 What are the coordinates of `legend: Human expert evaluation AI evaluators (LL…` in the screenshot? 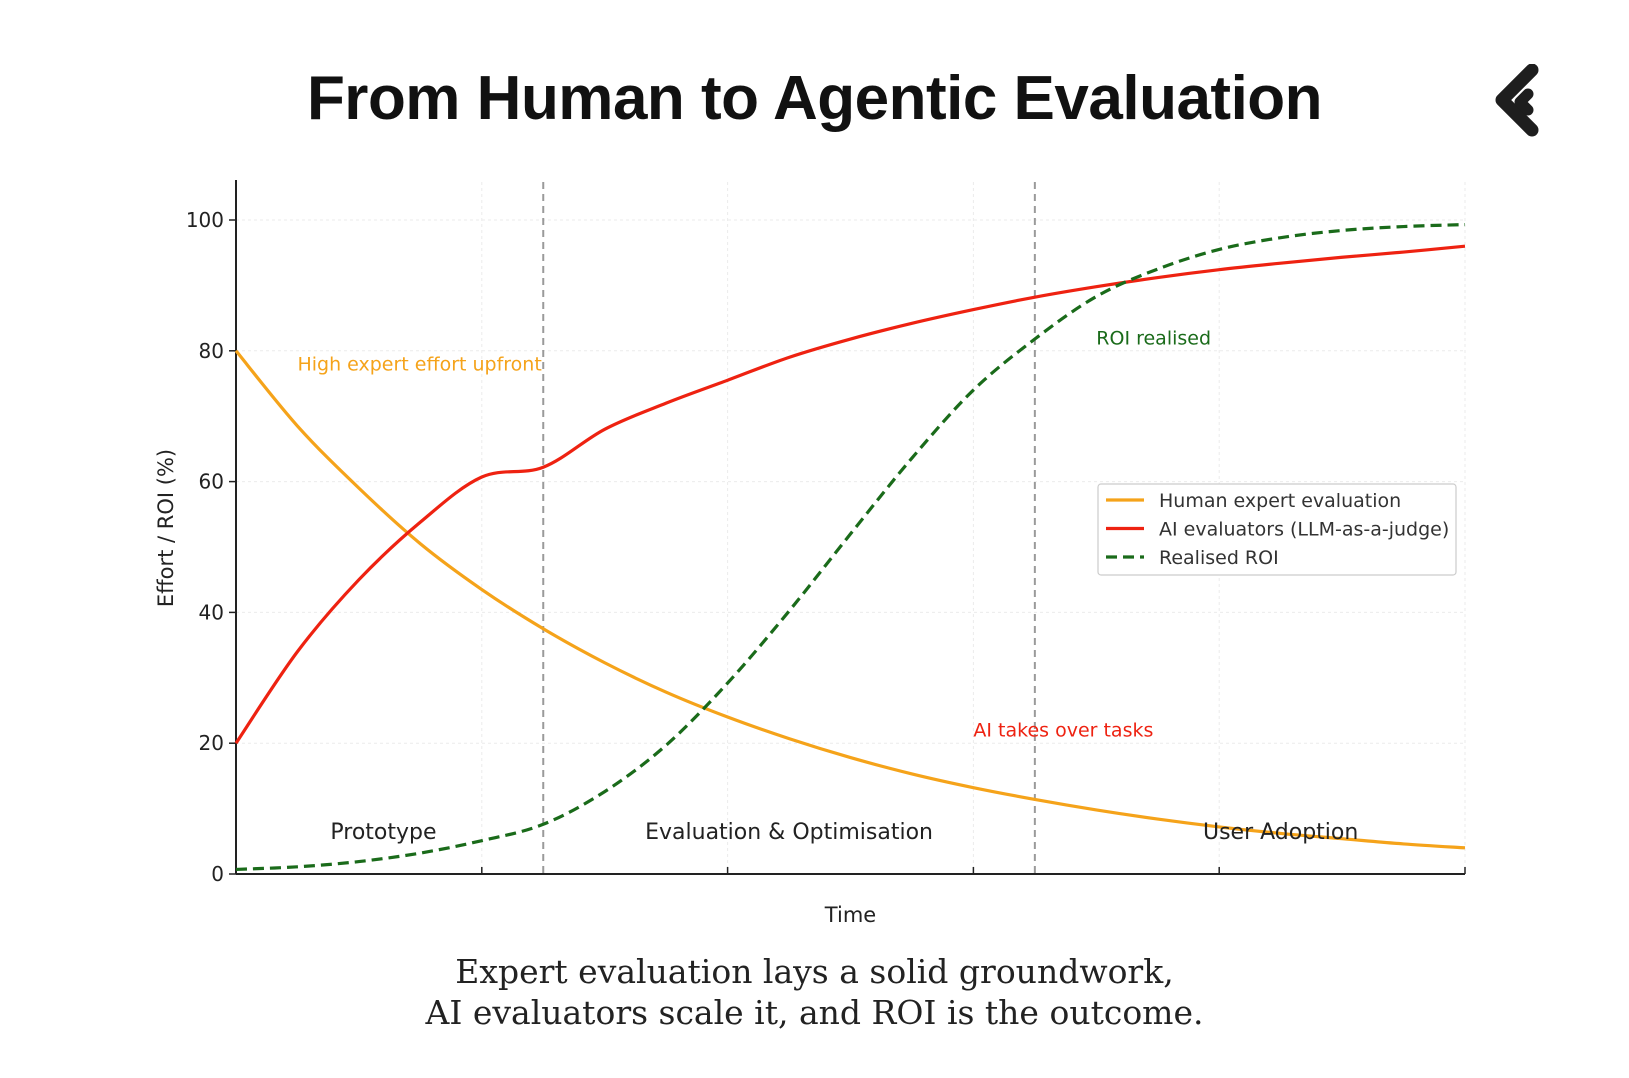 It's located at (1277, 529).